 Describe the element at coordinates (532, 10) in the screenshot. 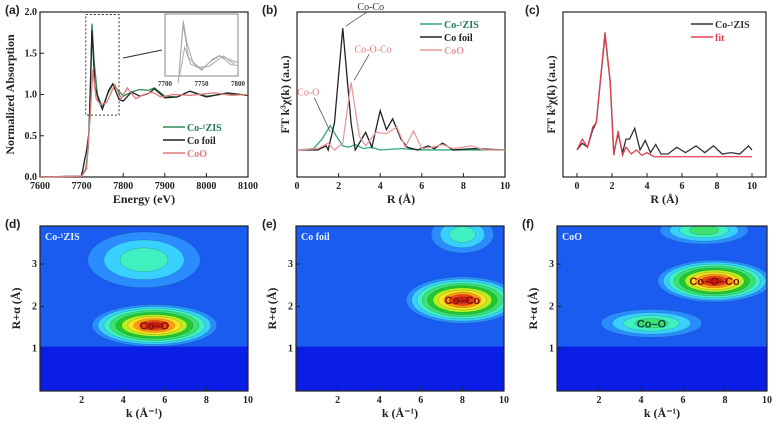

I see `panel-label: (c)` at that location.